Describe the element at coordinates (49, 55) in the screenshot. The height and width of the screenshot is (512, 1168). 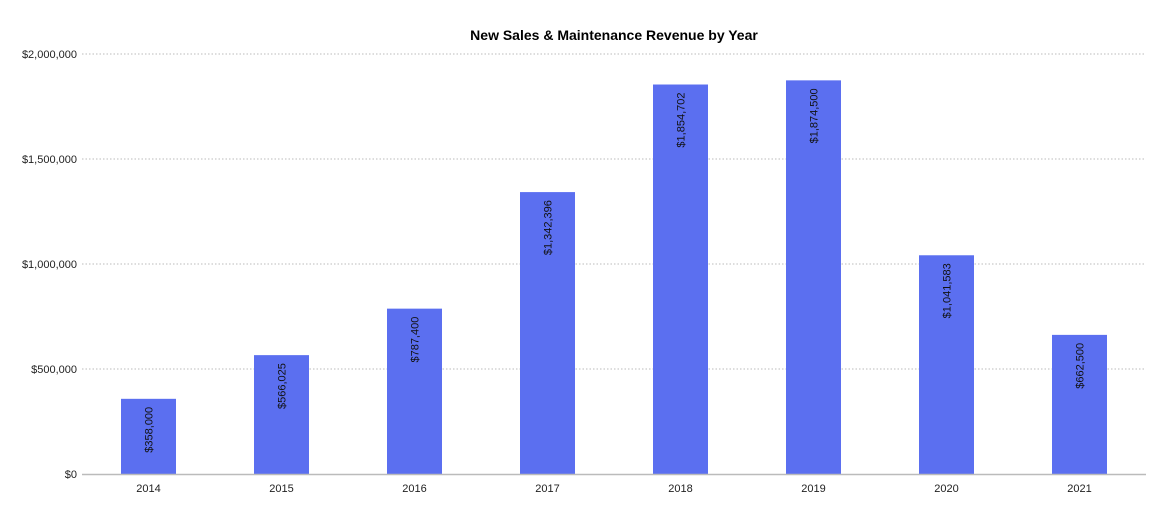
I see `y-tick-label: $2,000,000` at that location.